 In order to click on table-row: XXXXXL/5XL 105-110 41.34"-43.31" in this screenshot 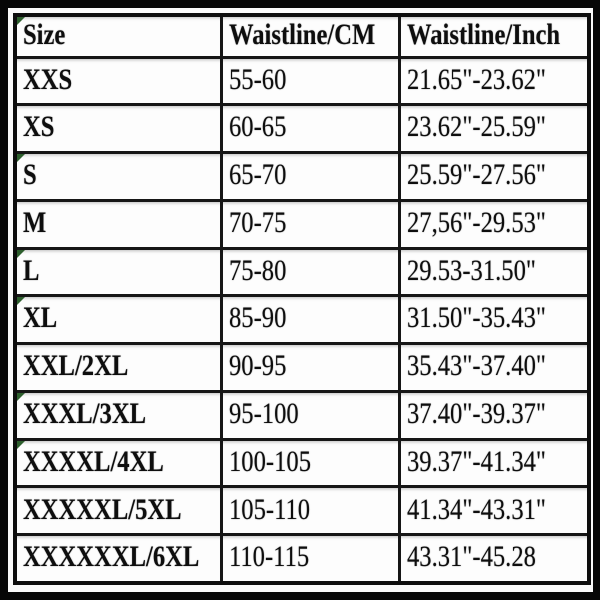, I will do `click(302, 511)`.